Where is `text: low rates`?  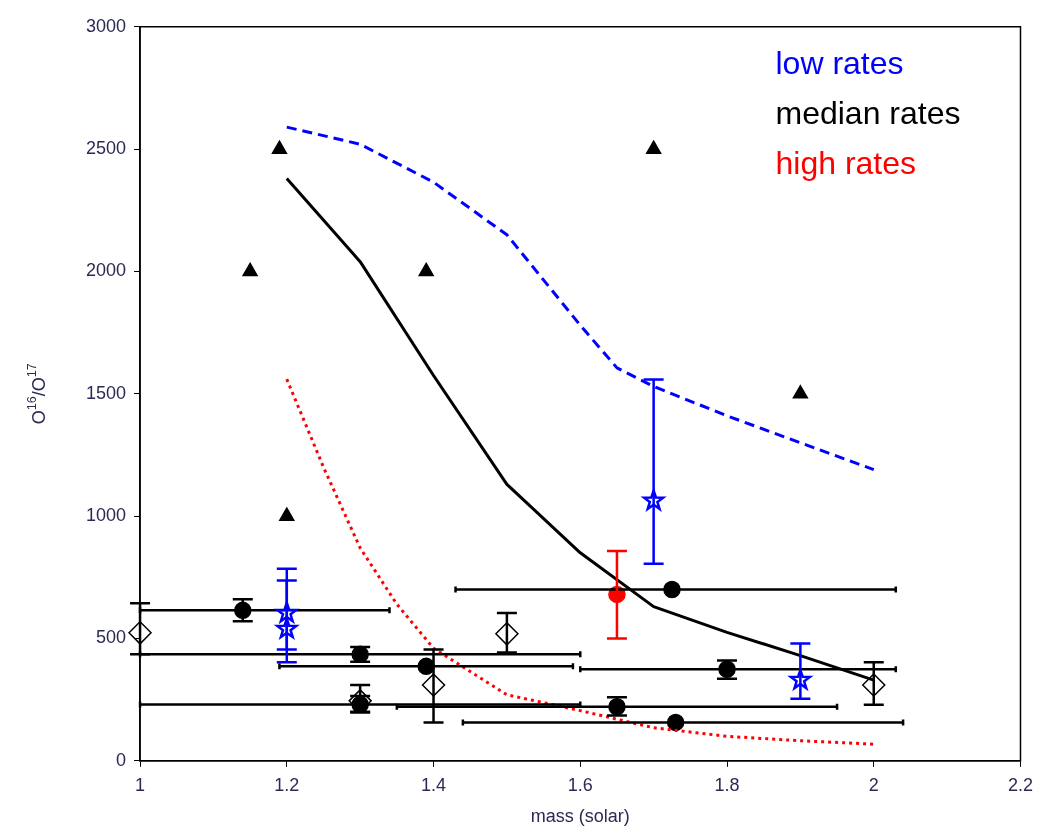 text: low rates is located at coordinates (839, 62).